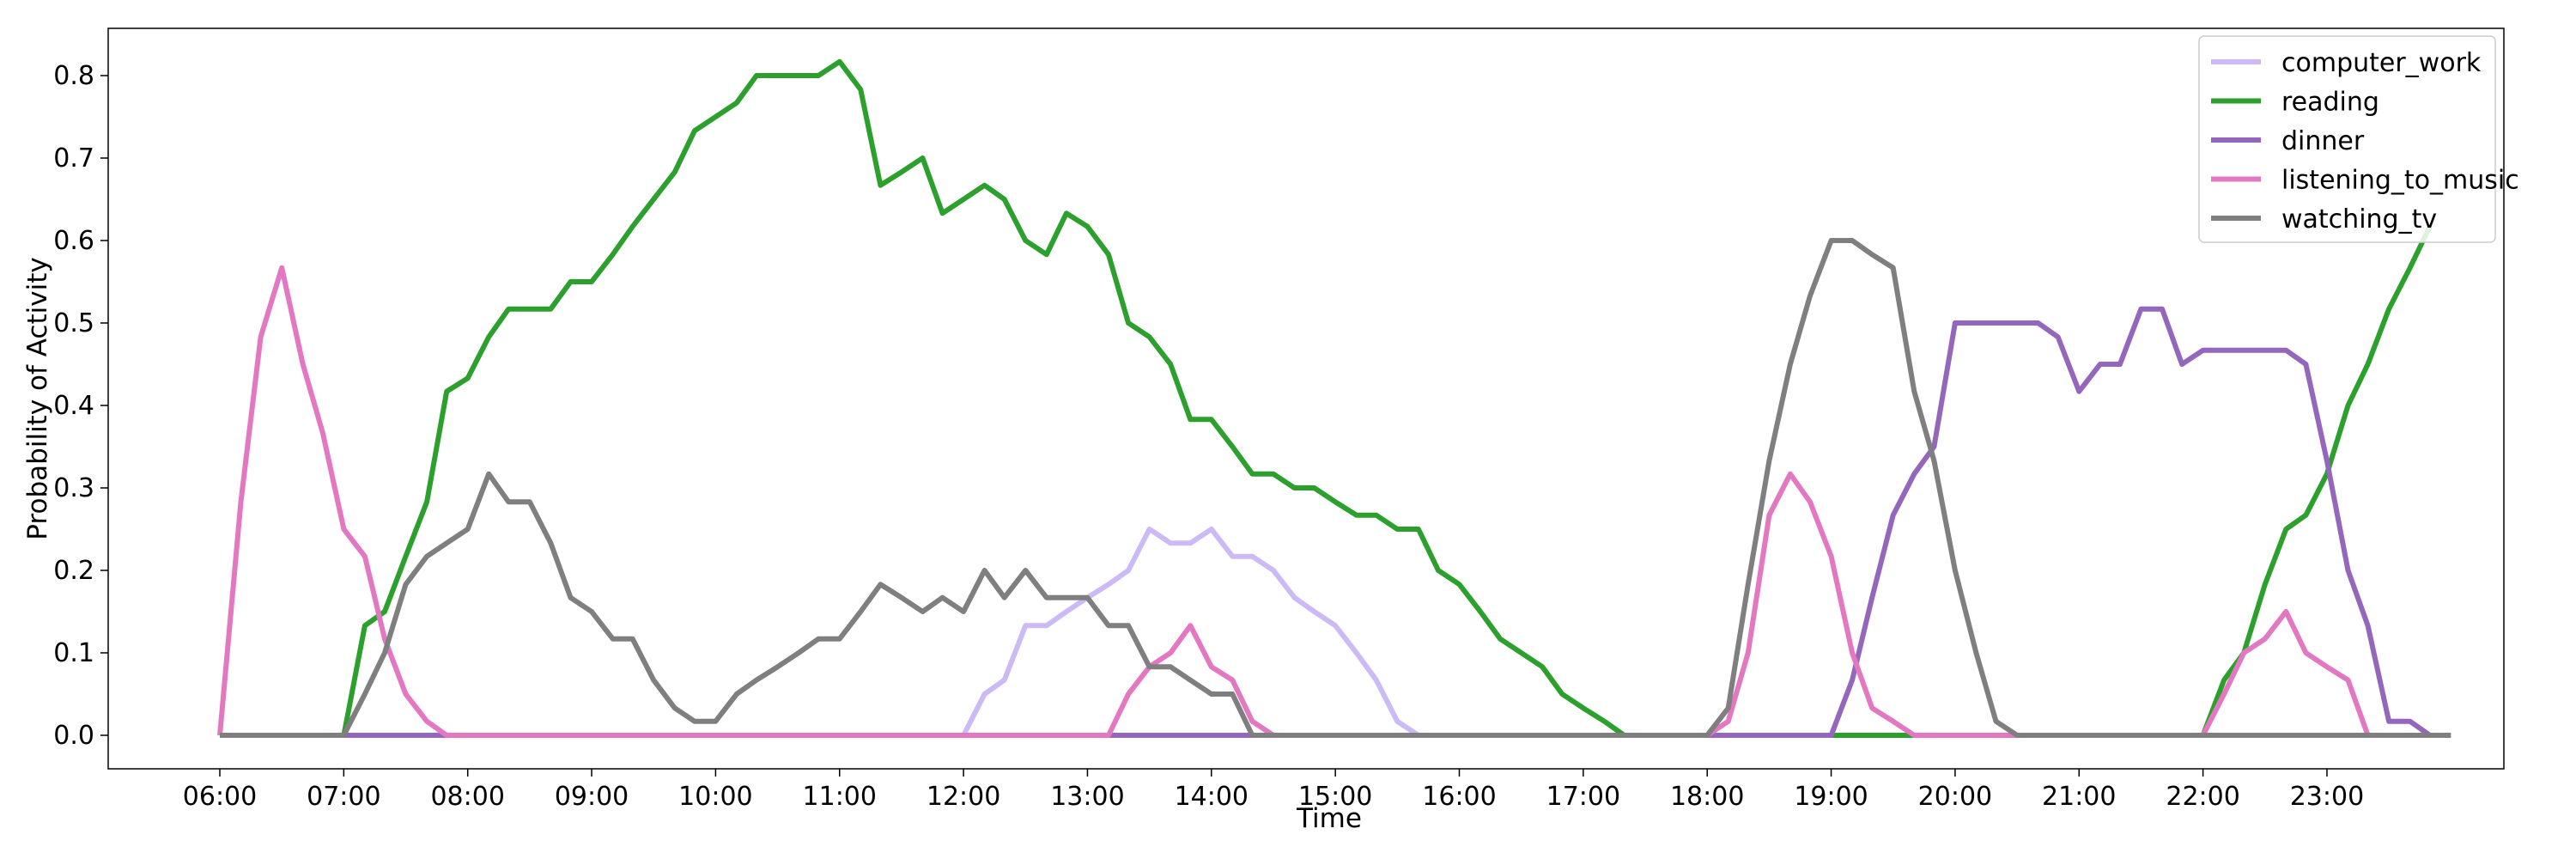 The image size is (2576, 859). I want to click on legend-label: computer_work, so click(2382, 63).